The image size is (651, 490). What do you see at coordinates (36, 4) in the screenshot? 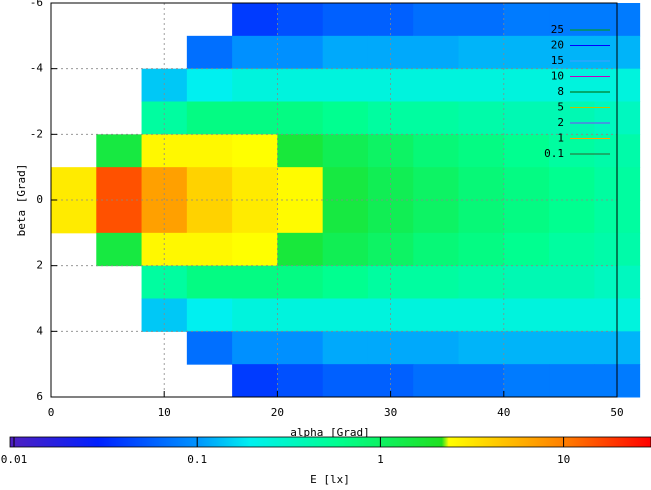
I see `y-tick-label: -6` at bounding box center [36, 4].